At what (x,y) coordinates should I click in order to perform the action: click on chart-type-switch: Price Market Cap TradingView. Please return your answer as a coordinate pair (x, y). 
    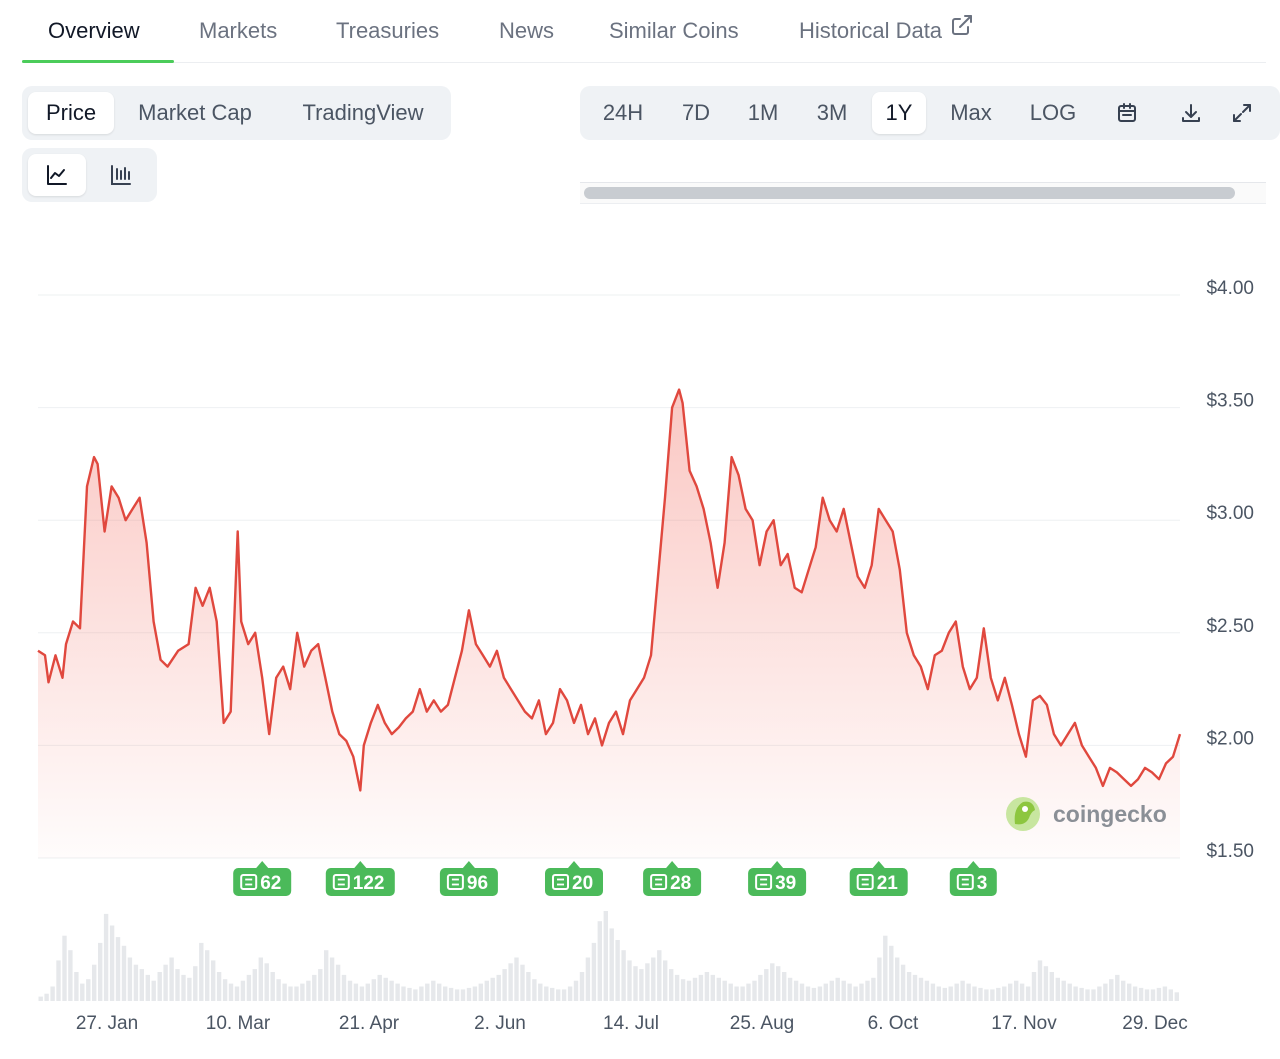
    Looking at the image, I should click on (236, 113).